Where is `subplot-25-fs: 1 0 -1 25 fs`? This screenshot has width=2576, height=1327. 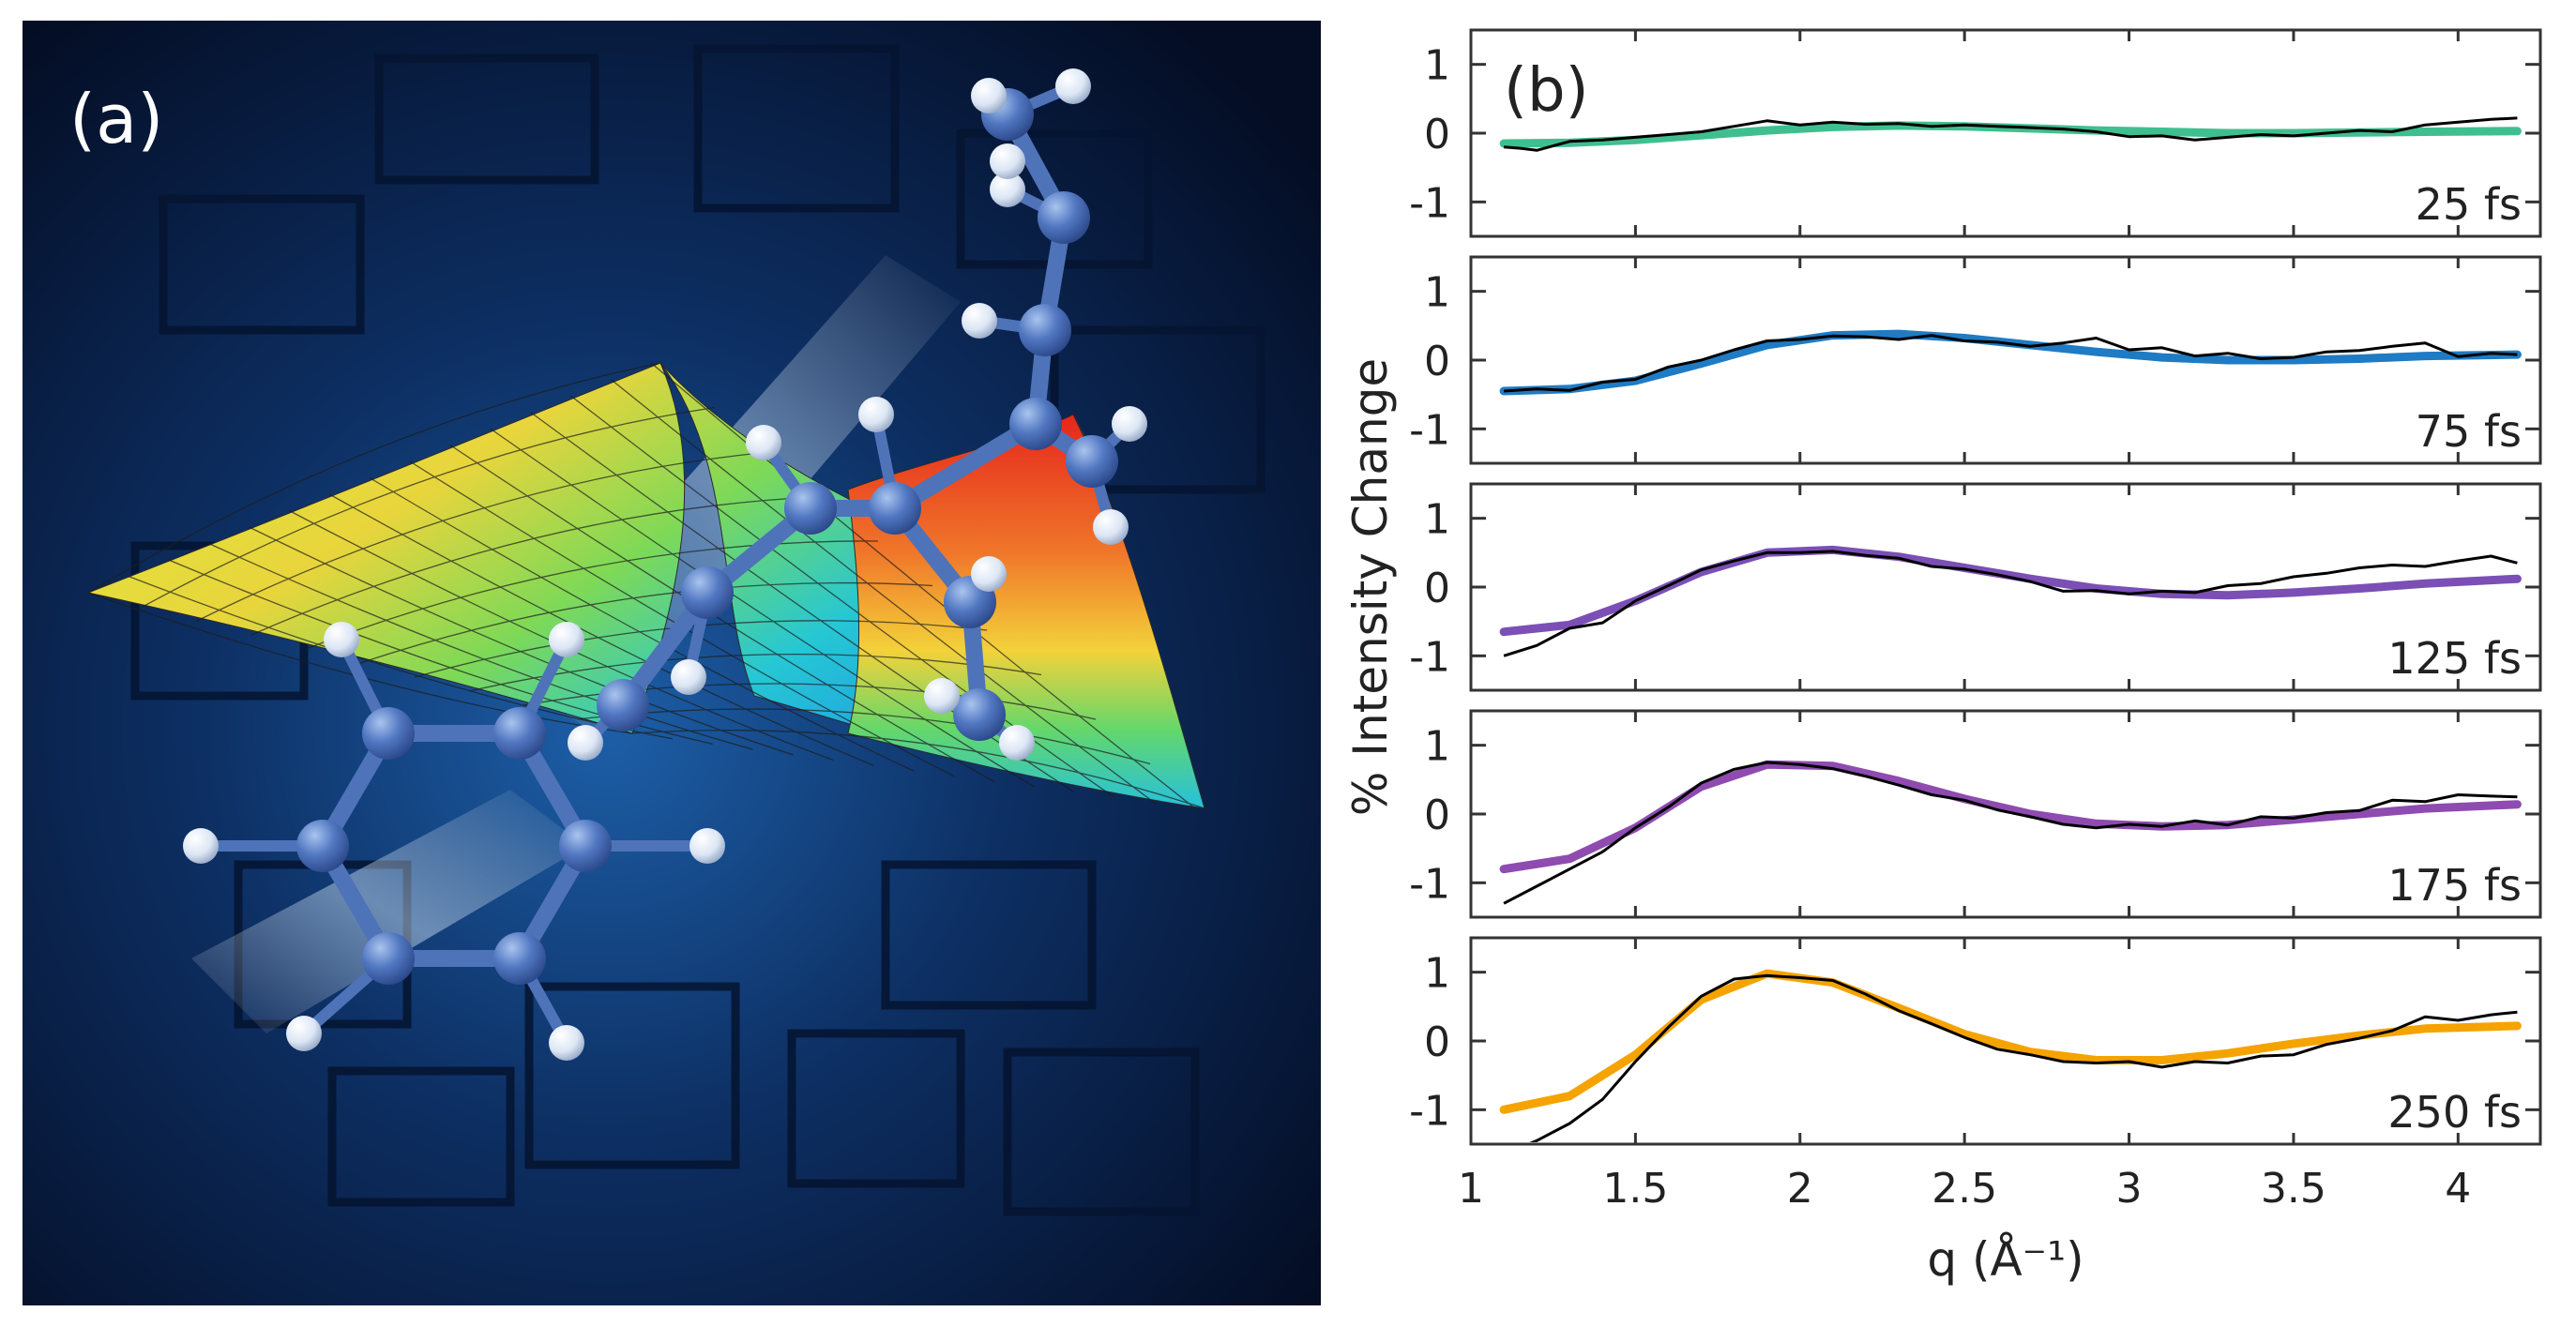
subplot-25-fs: 1 0 -1 25 fs is located at coordinates (1975, 133).